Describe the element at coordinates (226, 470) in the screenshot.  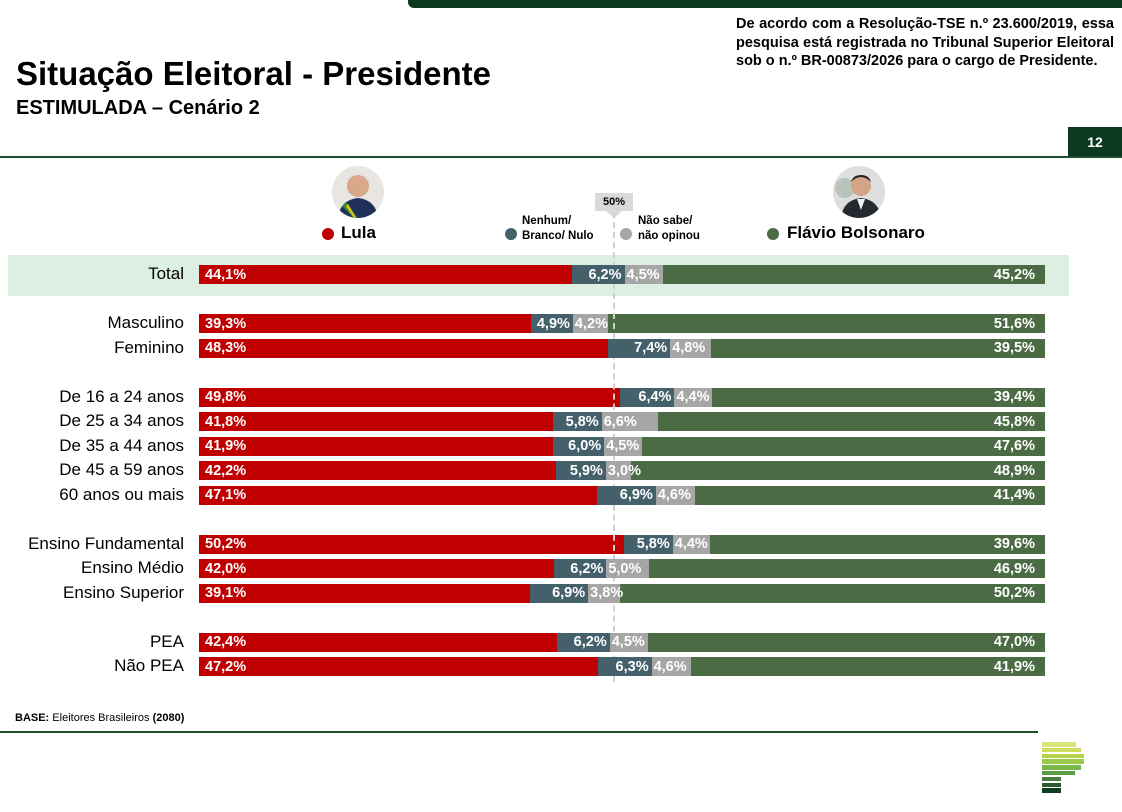
I see `data-label: 42,2%` at that location.